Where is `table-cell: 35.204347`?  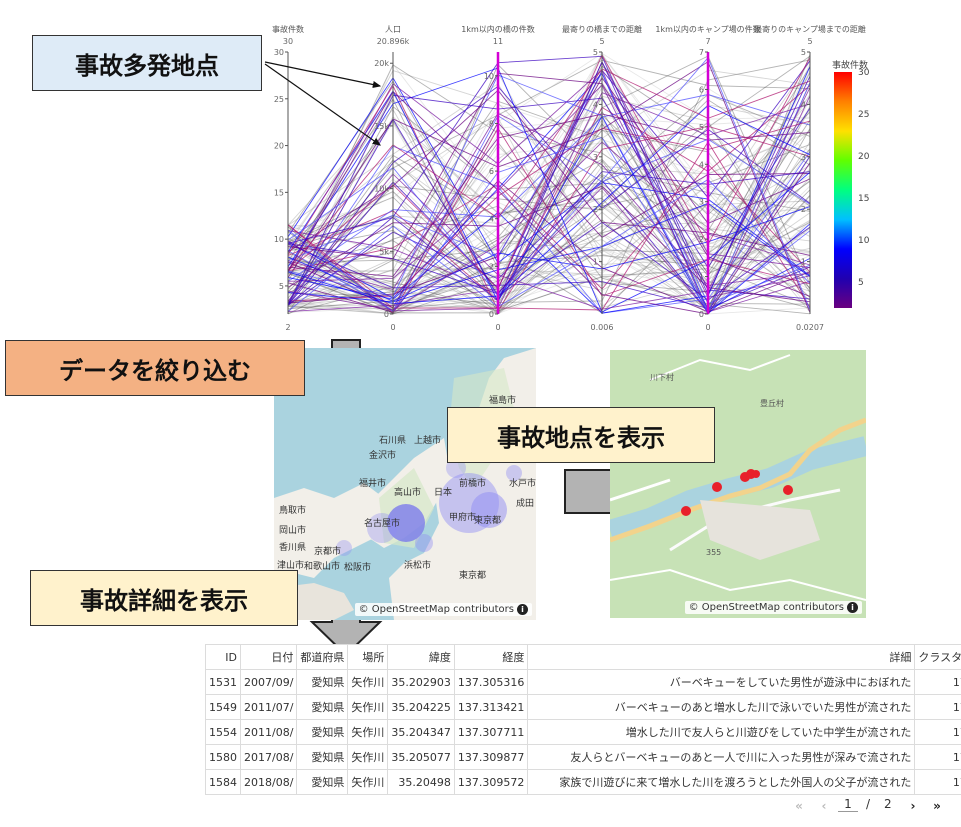 table-cell: 35.204347 is located at coordinates (421, 732).